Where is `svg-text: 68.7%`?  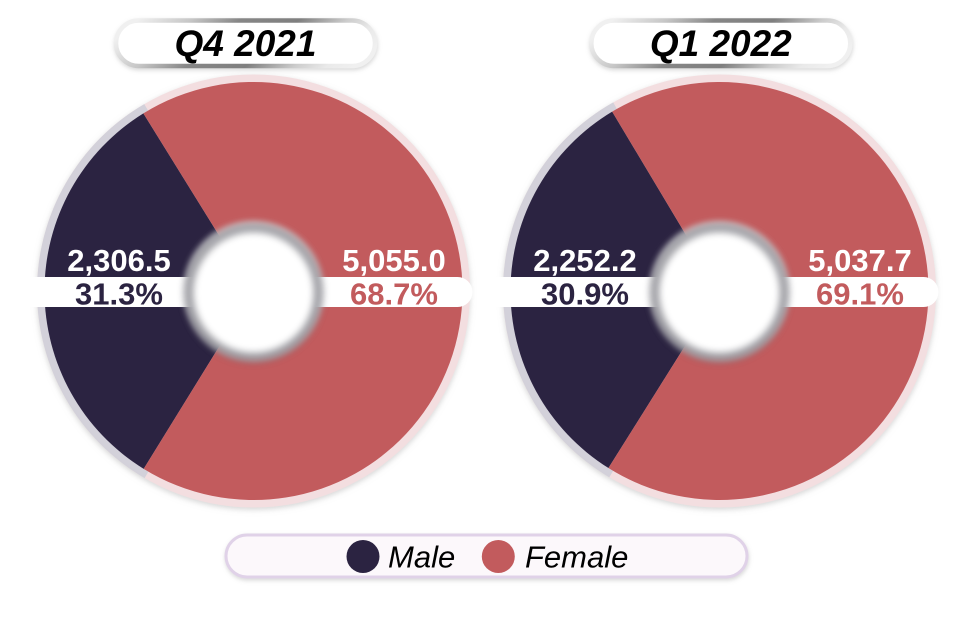 svg-text: 68.7% is located at coordinates (394, 294).